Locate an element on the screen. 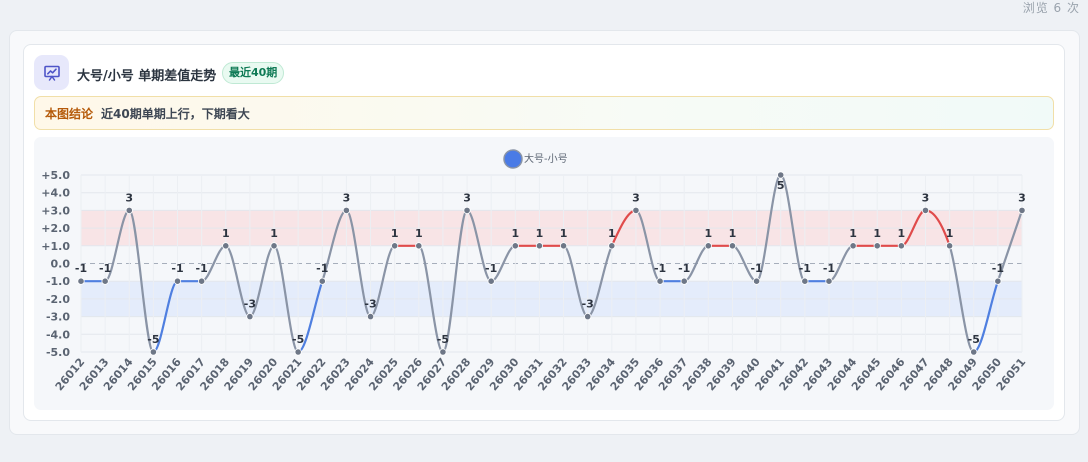  y-tick-label: +1.0 is located at coordinates (55, 246).